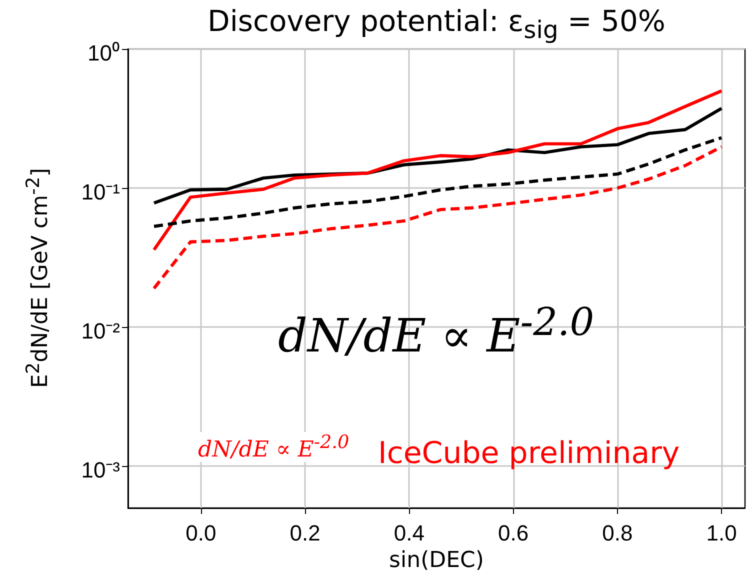  I want to click on x-tick-label: 0.8, so click(617, 533).